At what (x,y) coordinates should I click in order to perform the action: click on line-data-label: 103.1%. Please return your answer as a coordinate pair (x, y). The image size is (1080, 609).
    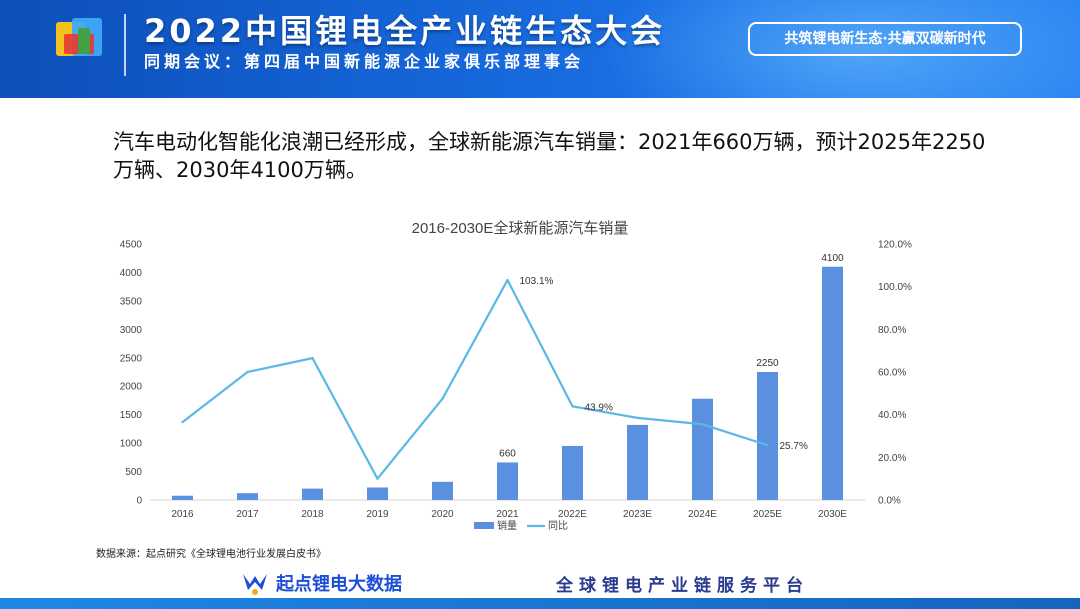
    Looking at the image, I should click on (537, 281).